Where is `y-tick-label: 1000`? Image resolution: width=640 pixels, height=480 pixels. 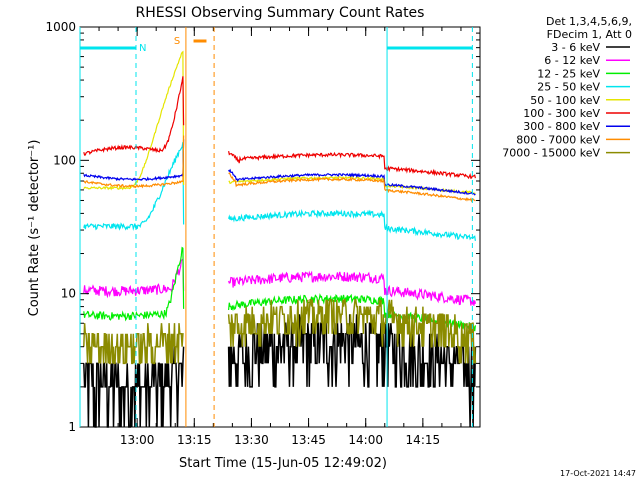
y-tick-label: 1000 is located at coordinates (60, 27).